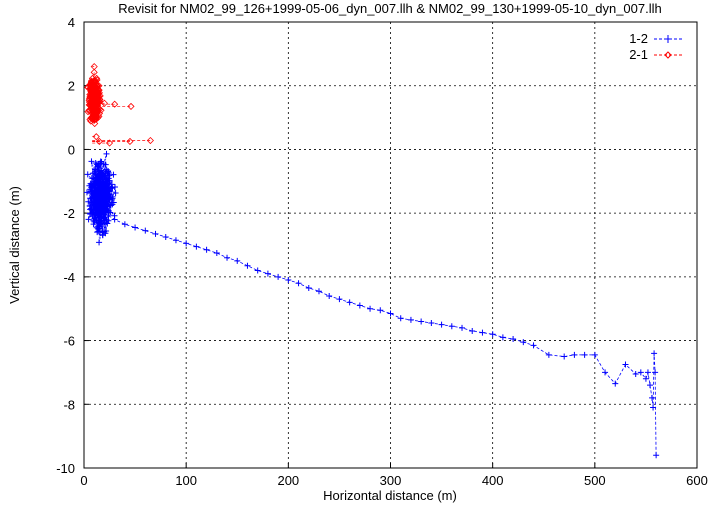 This screenshot has width=721, height=505. What do you see at coordinates (288, 480) in the screenshot?
I see `x-tick-label: 200` at bounding box center [288, 480].